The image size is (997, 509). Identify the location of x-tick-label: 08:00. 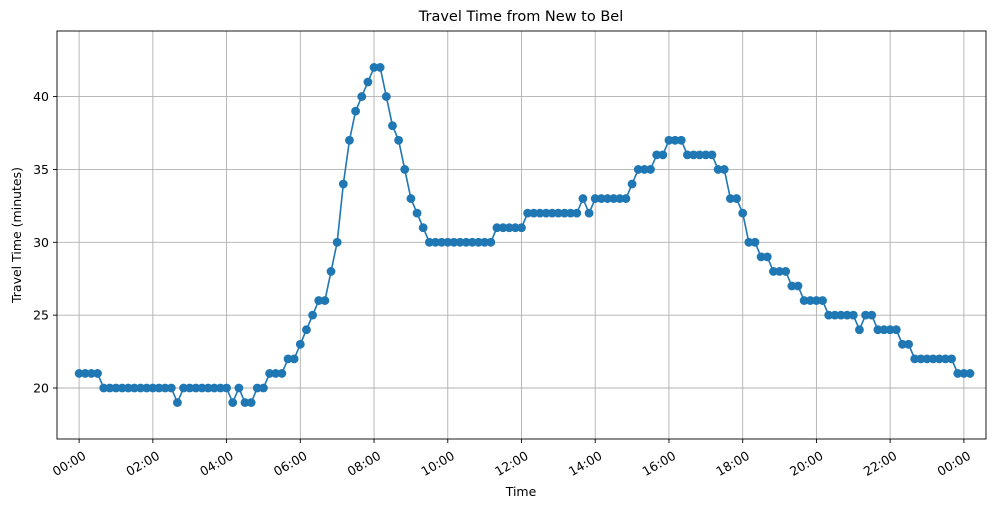
(364, 463).